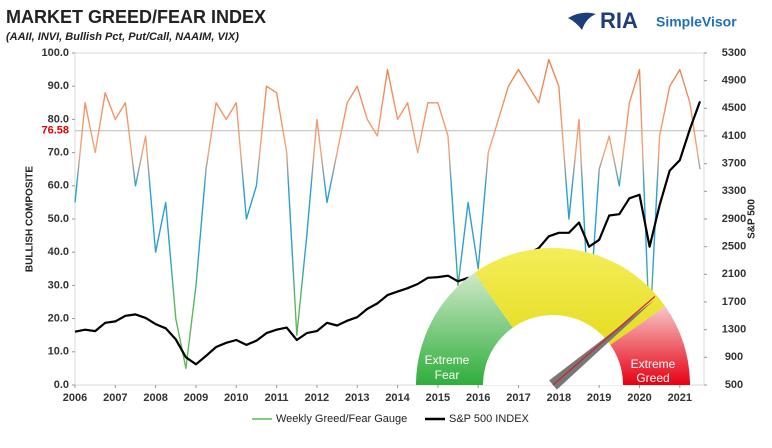 This screenshot has height=448, width=772. Describe the element at coordinates (734, 108) in the screenshot. I see `y2-tick-label: 4500` at that location.